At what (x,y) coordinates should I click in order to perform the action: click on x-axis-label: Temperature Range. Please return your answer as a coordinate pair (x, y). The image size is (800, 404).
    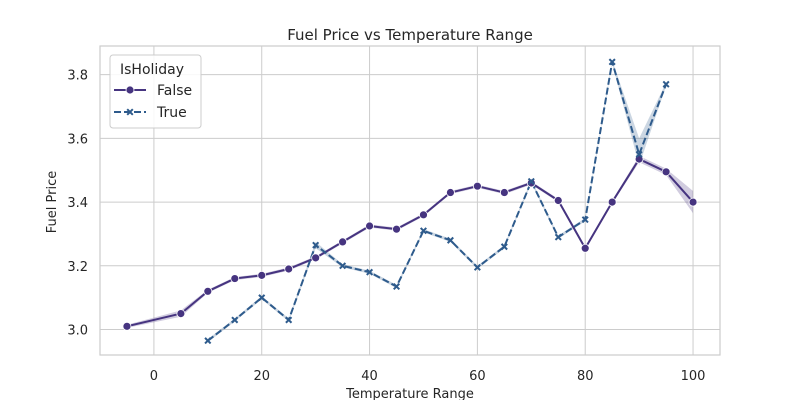
    Looking at the image, I should click on (409, 393).